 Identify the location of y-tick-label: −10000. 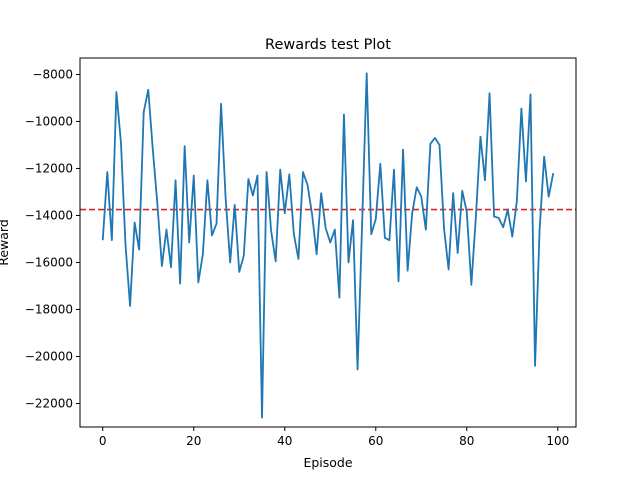
(49, 121).